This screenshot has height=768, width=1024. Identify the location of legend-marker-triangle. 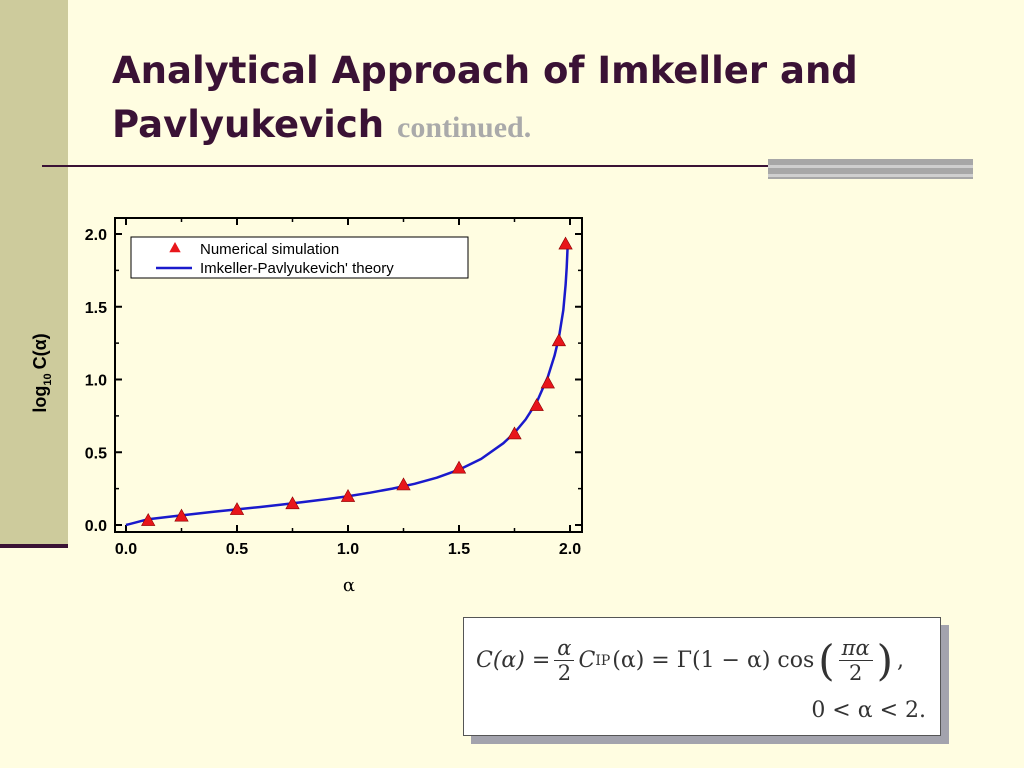
(175, 247).